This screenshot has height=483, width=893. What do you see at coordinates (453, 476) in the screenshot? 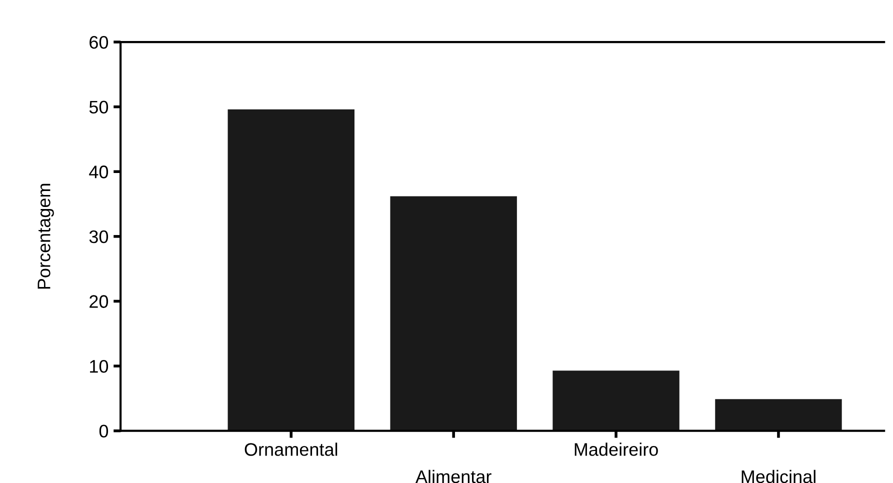
I see `x-tick-label: Alimentar` at bounding box center [453, 476].